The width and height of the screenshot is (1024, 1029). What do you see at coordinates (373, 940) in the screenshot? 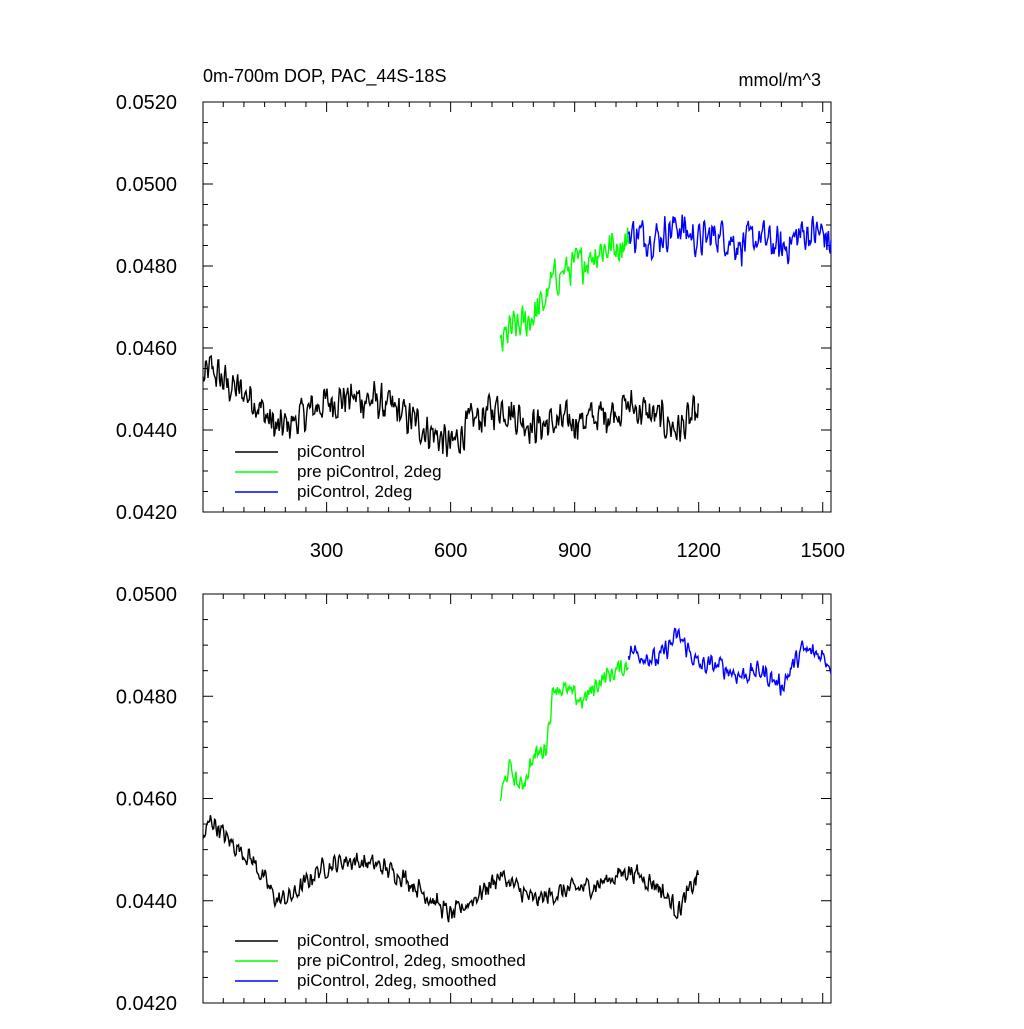
I see `legend-label: piControl, smoothed` at bounding box center [373, 940].